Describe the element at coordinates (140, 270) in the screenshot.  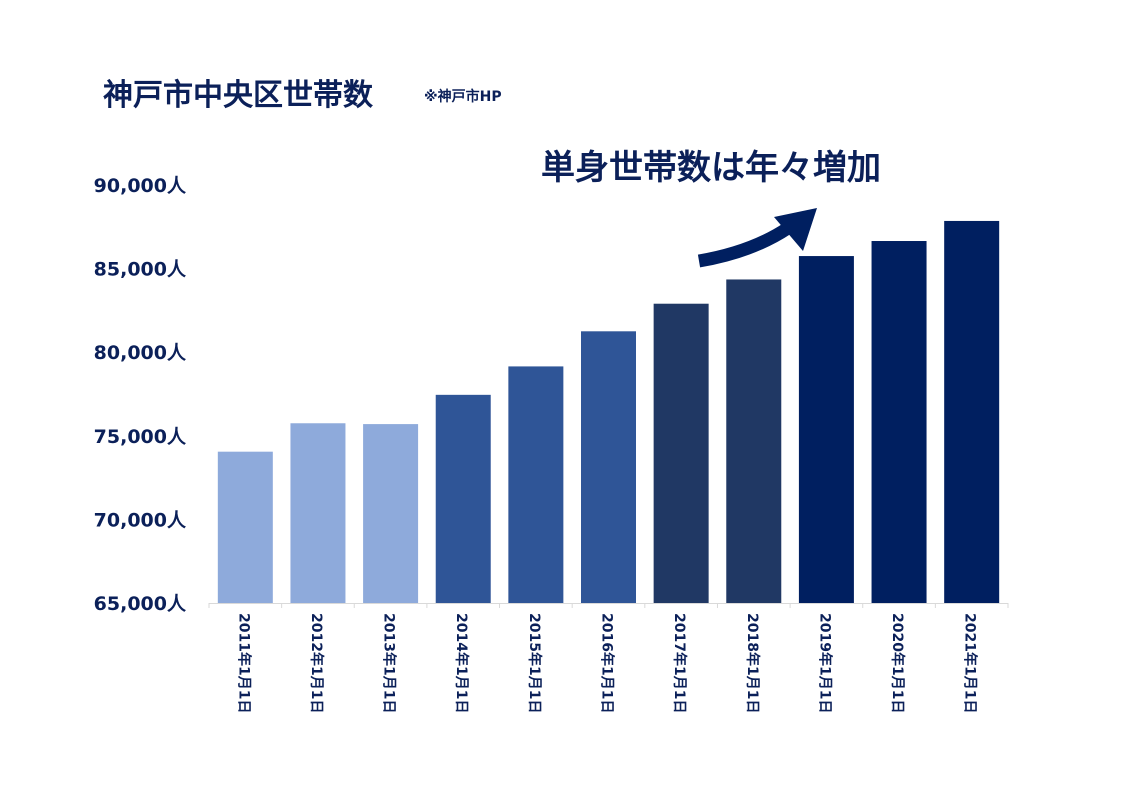
I see `y-tick-label: 85,000人` at that location.